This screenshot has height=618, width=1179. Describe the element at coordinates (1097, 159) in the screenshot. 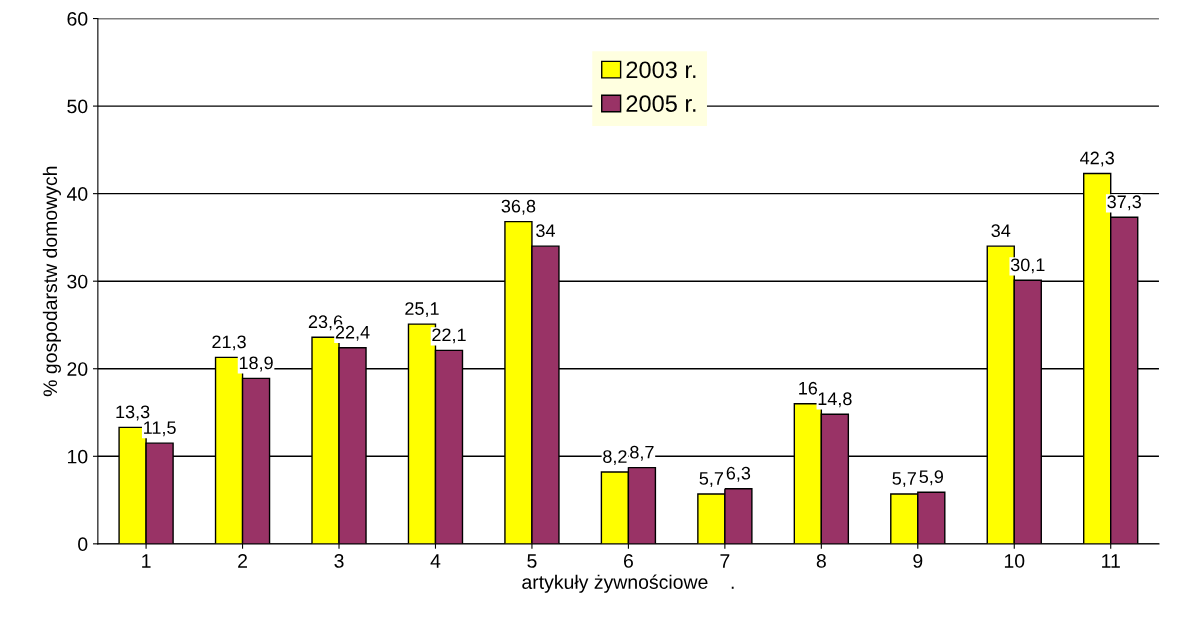

I see `data-label: 42,3` at that location.